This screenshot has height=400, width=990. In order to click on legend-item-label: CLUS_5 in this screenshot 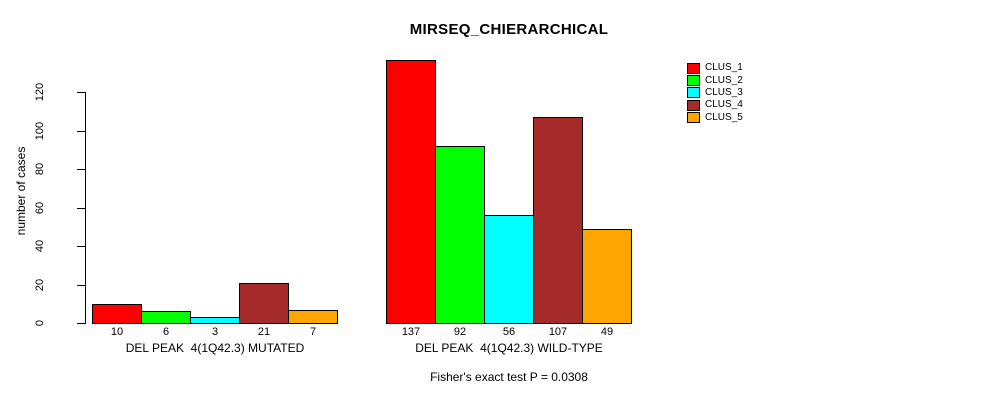, I will do `click(724, 117)`.